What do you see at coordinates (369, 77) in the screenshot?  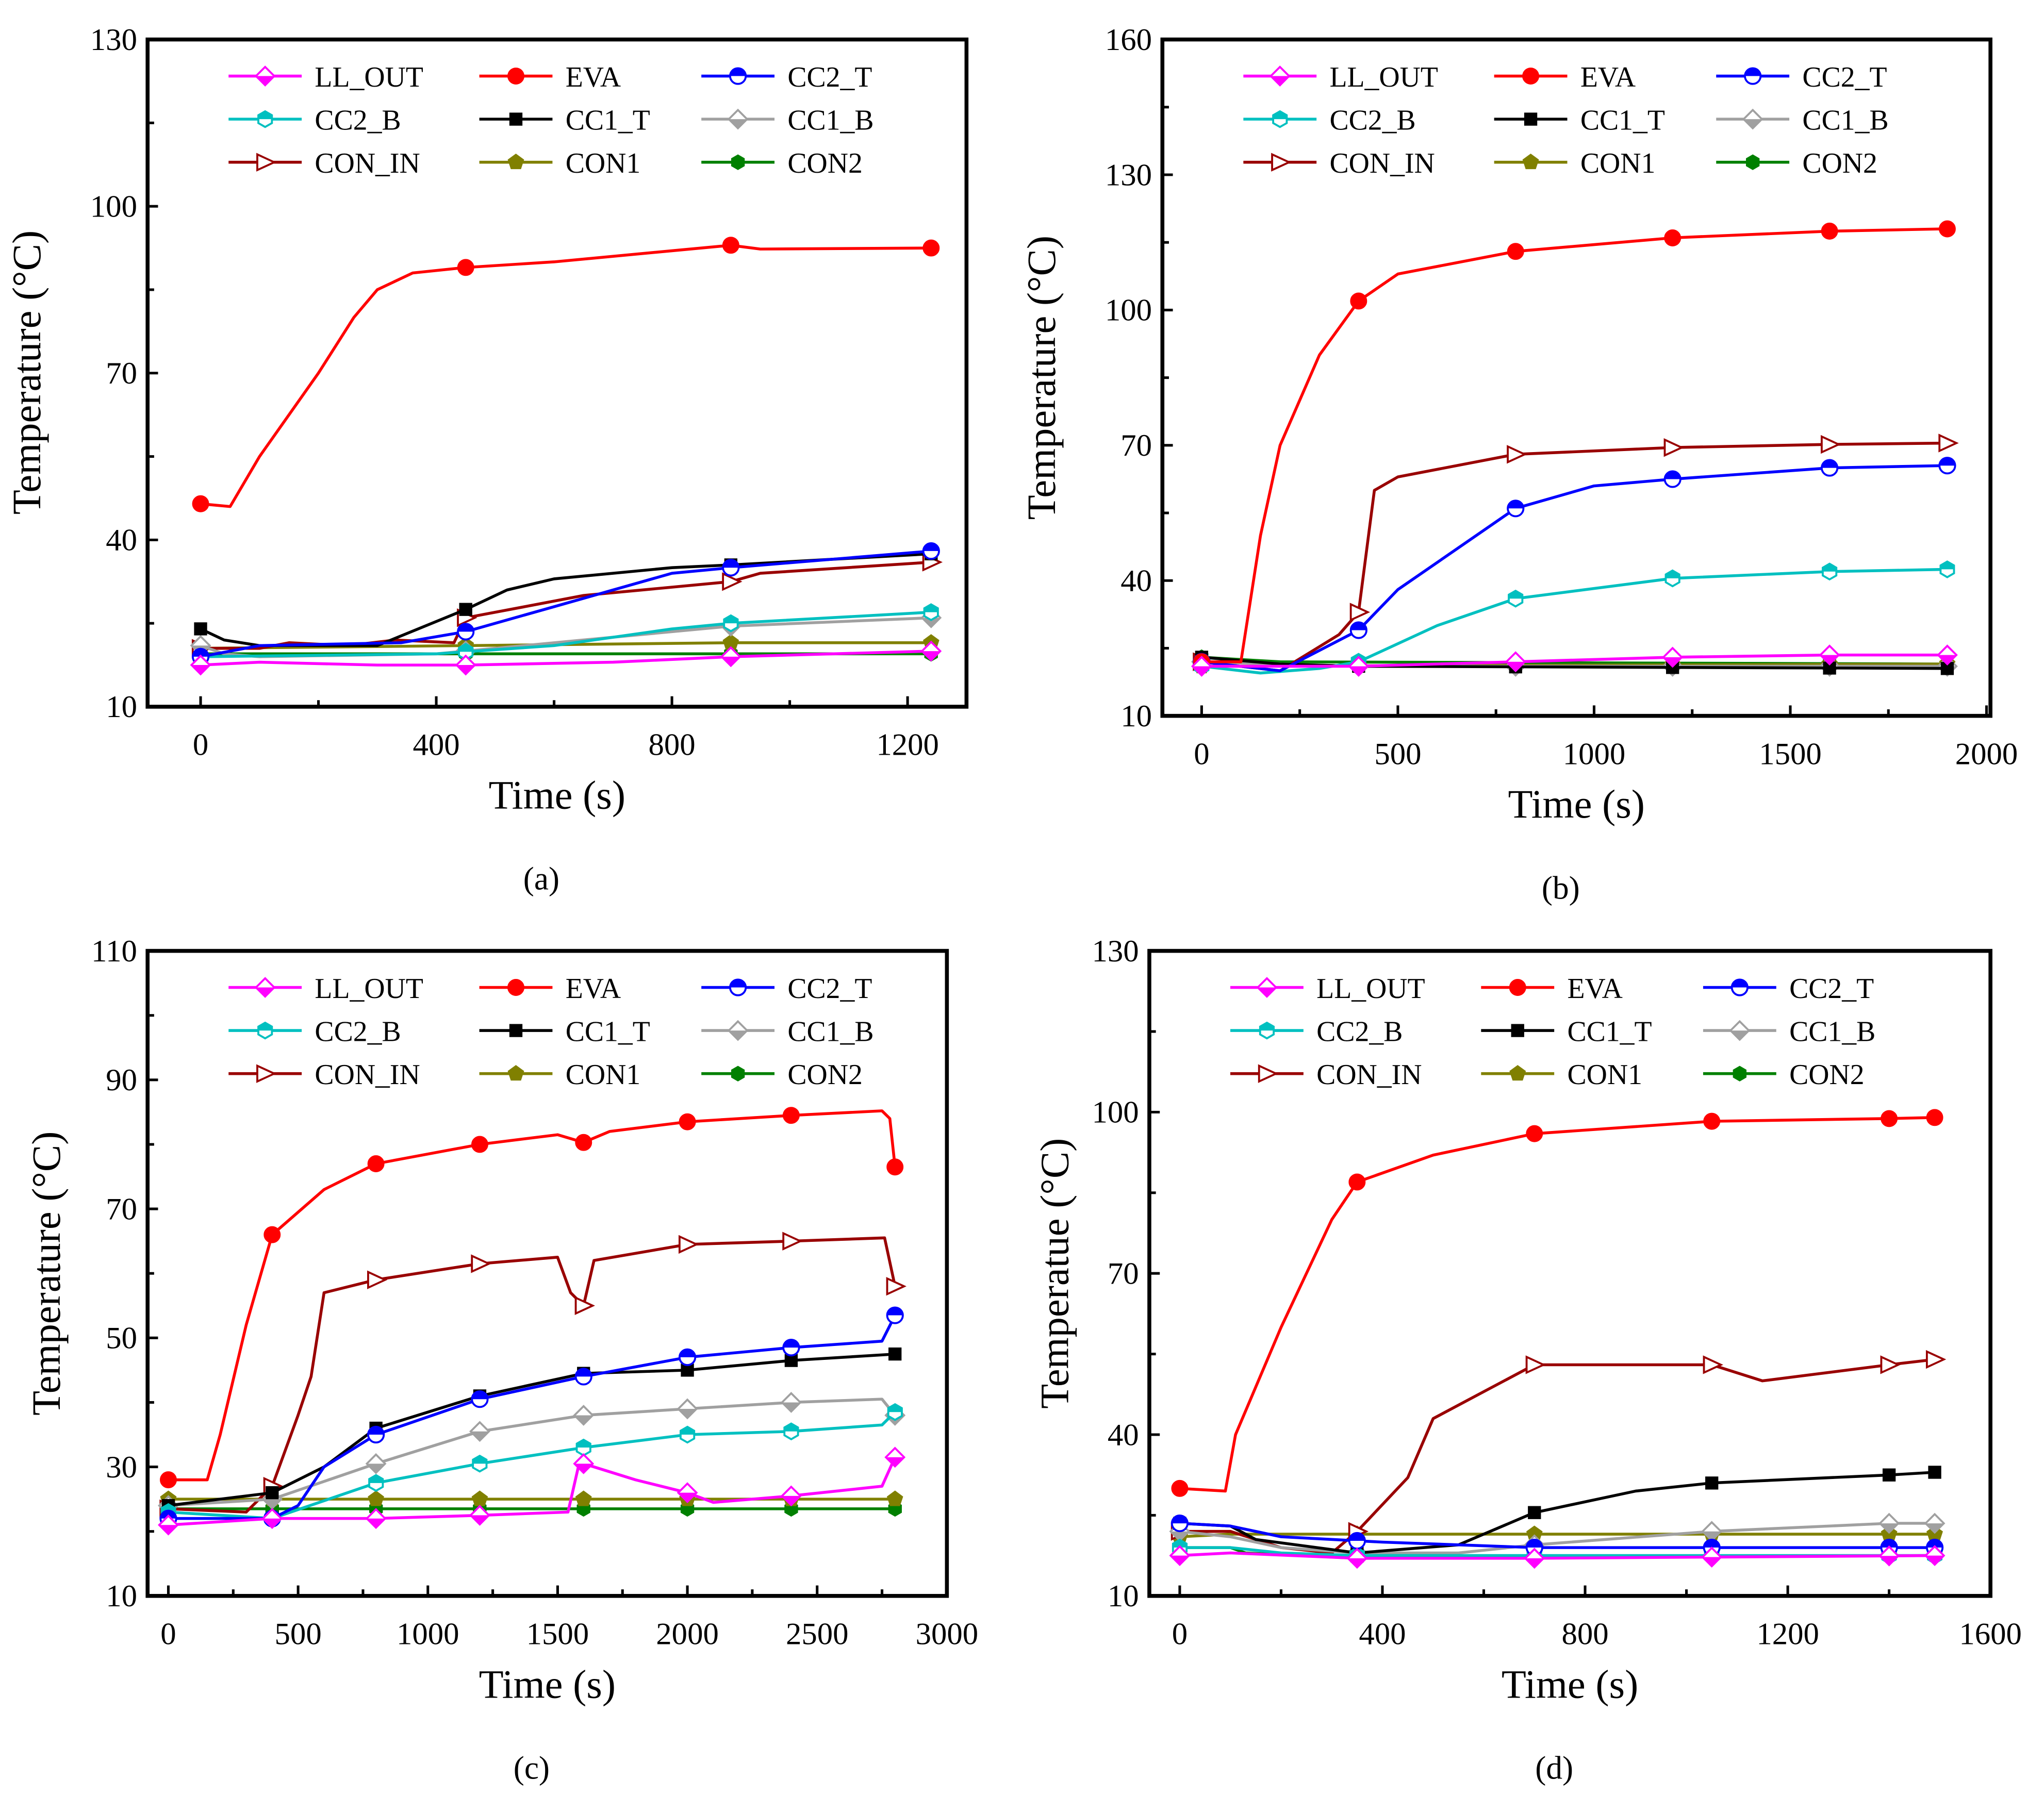 I see `legend-label: LL_OUT` at bounding box center [369, 77].